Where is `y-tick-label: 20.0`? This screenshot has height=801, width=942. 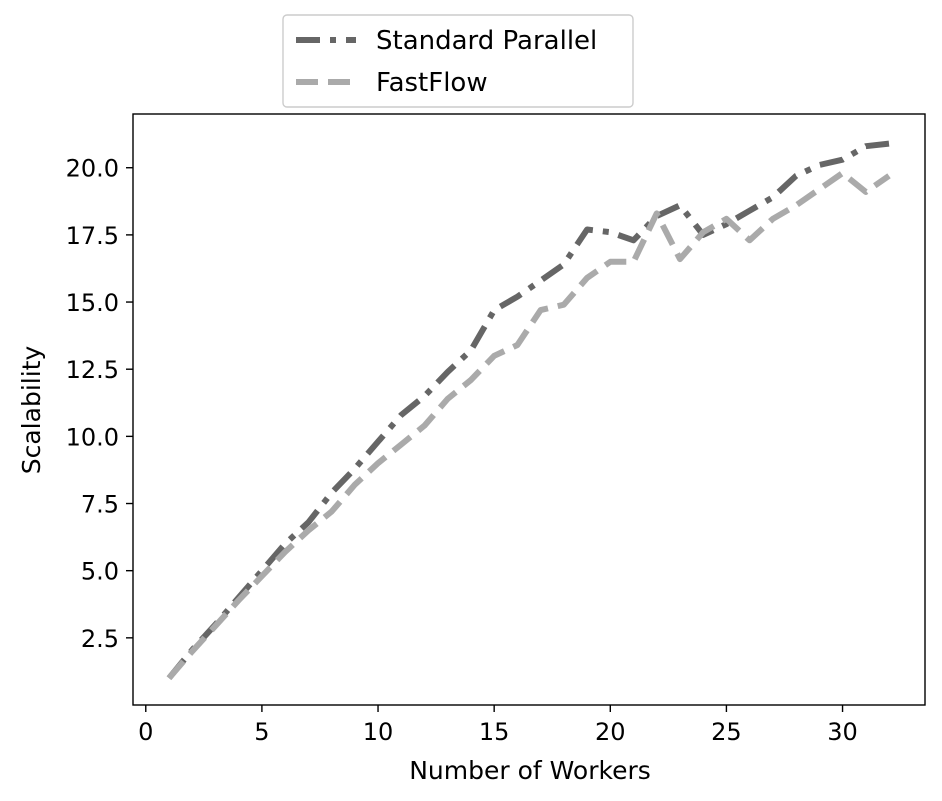 y-tick-label: 20.0 is located at coordinates (92, 169).